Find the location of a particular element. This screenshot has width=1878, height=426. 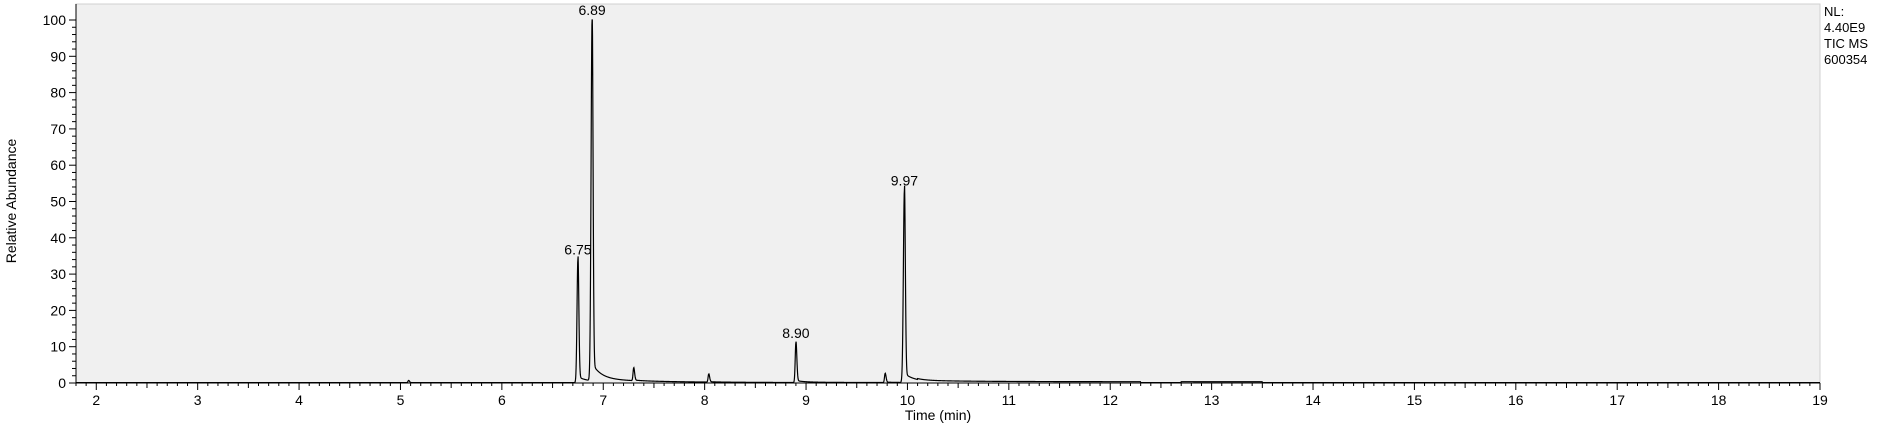

y-tick-label: 80 is located at coordinates (58, 93).